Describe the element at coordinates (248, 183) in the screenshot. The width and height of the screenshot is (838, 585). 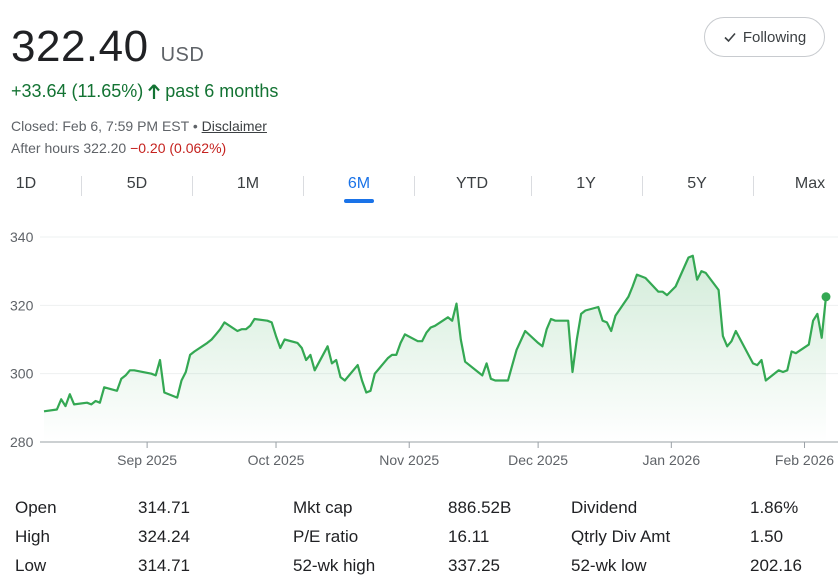
I see `range-label: 1M` at that location.